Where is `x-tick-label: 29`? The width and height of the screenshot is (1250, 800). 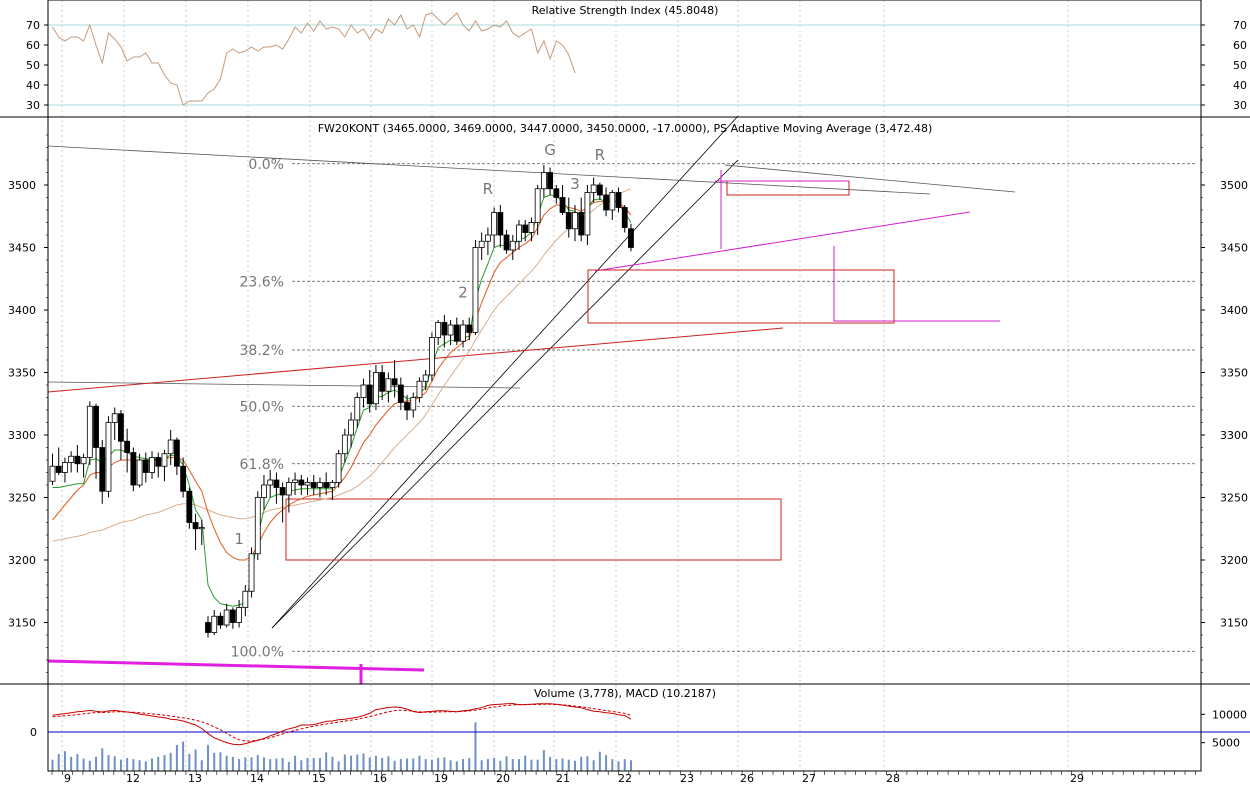
x-tick-label: 29 is located at coordinates (1077, 778).